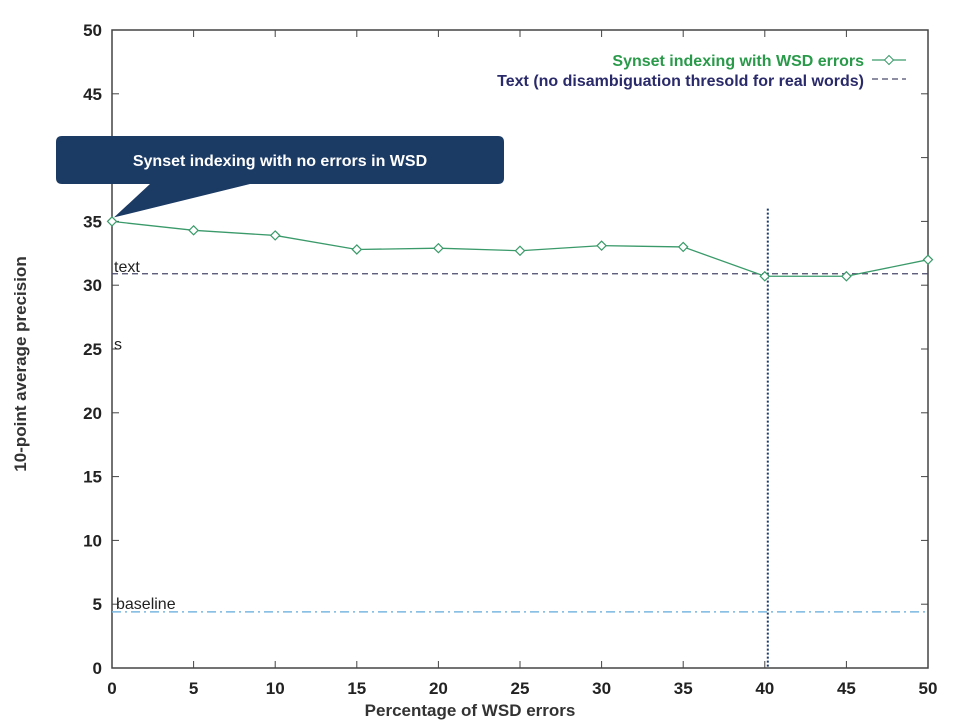 Image resolution: width=960 pixels, height=720 pixels. Describe the element at coordinates (928, 688) in the screenshot. I see `x-tick-label: 50` at that location.